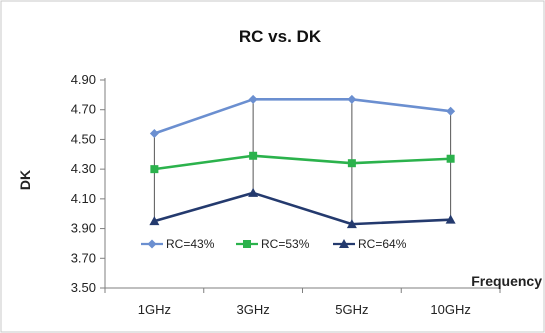 This screenshot has width=545, height=333. I want to click on x-tick-label: 5GHz, so click(351, 309).